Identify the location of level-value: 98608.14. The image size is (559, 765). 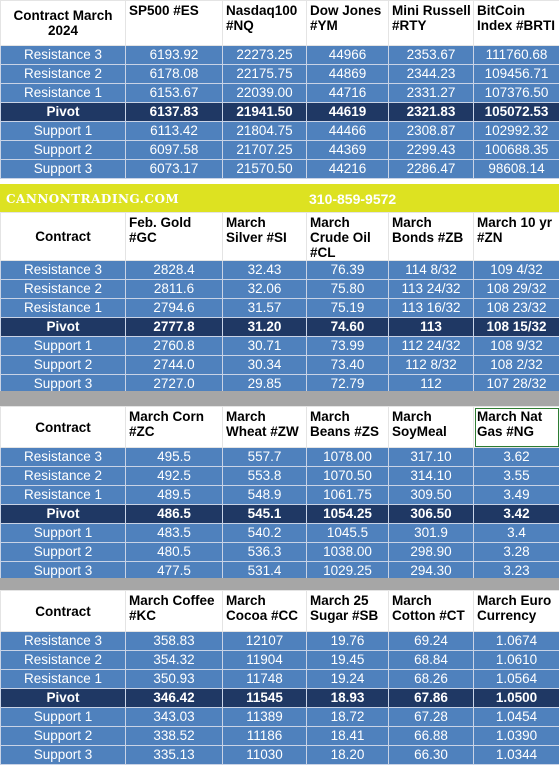
(516, 169).